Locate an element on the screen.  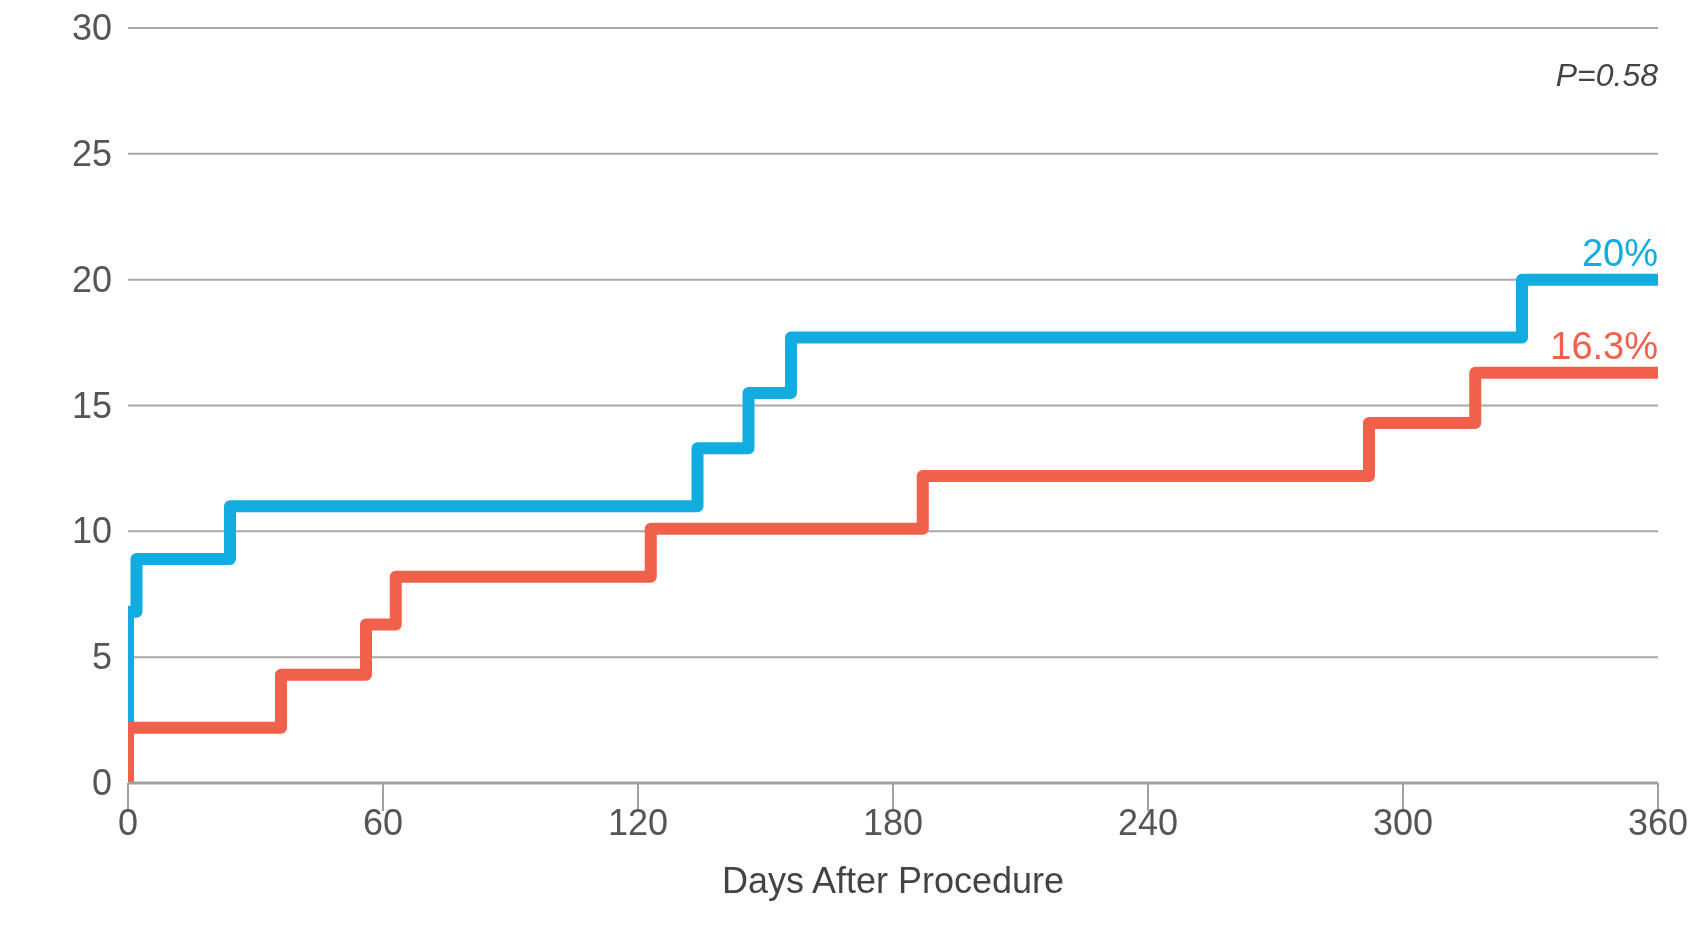
y-tick-label: 0 is located at coordinates (101, 782).